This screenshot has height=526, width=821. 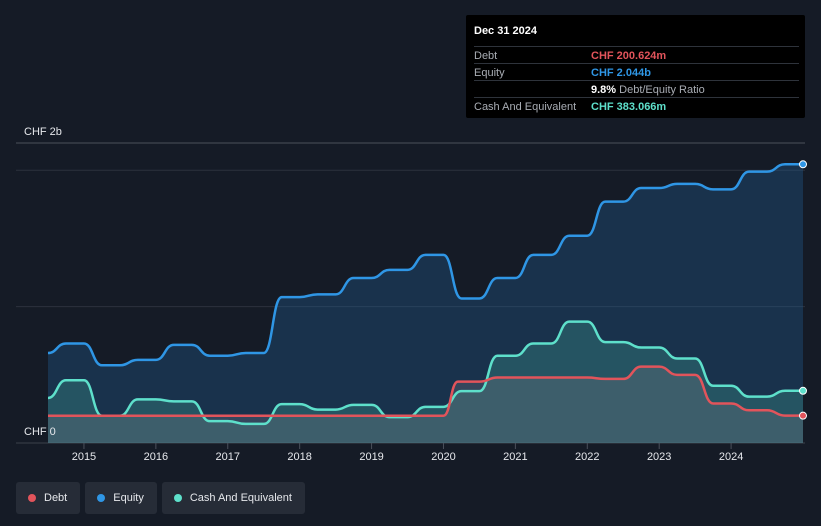 What do you see at coordinates (803, 290) in the screenshot?
I see `series-endpoints` at bounding box center [803, 290].